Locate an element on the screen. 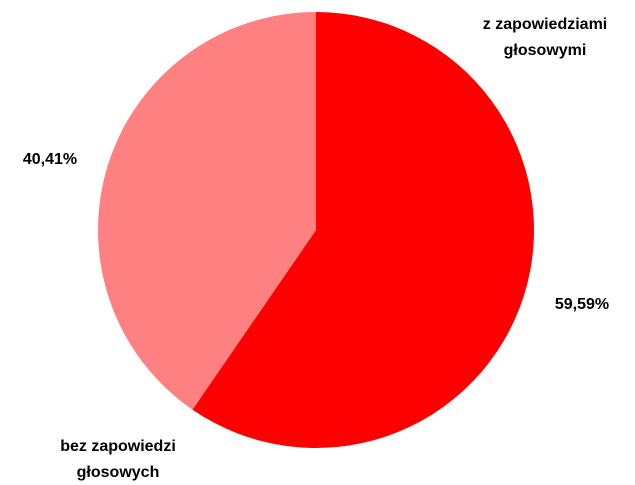 The image size is (635, 485). value-label: 40,41% is located at coordinates (50, 159).